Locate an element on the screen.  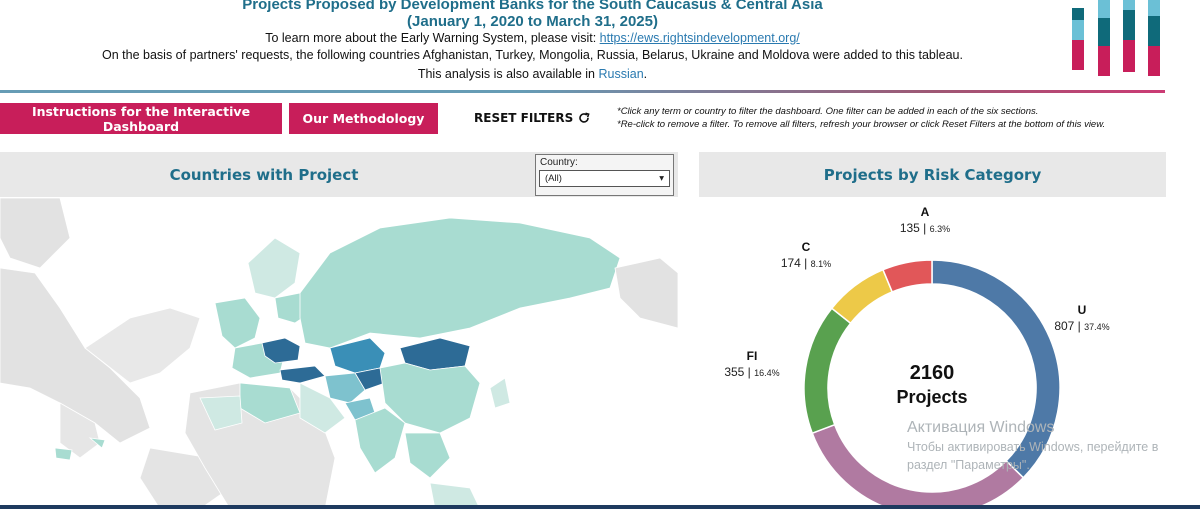
country-filter: Country: (All) ▾ is located at coordinates (604, 175).